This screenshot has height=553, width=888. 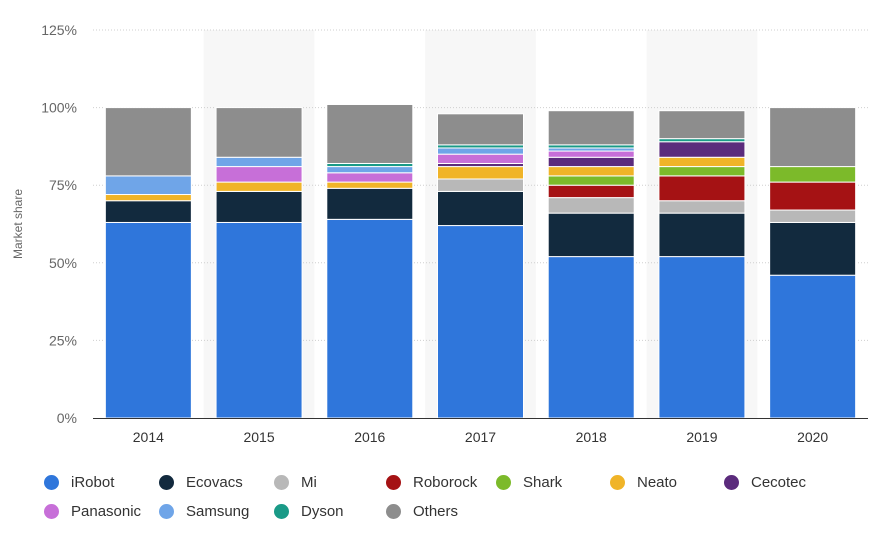 What do you see at coordinates (148, 320) in the screenshot?
I see `bar-segment-irobot-2014` at bounding box center [148, 320].